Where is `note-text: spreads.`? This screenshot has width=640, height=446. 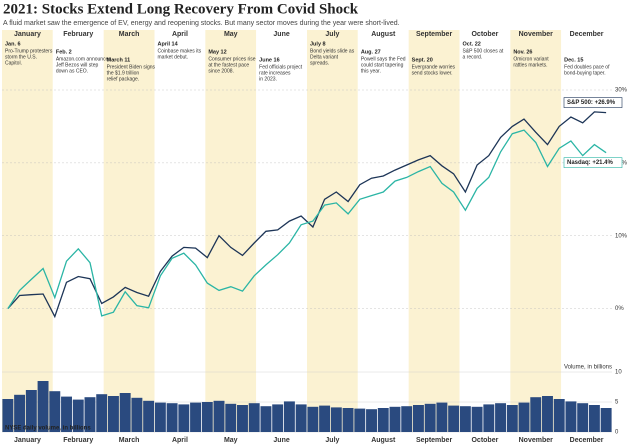 note-text: spreads. is located at coordinates (319, 63).